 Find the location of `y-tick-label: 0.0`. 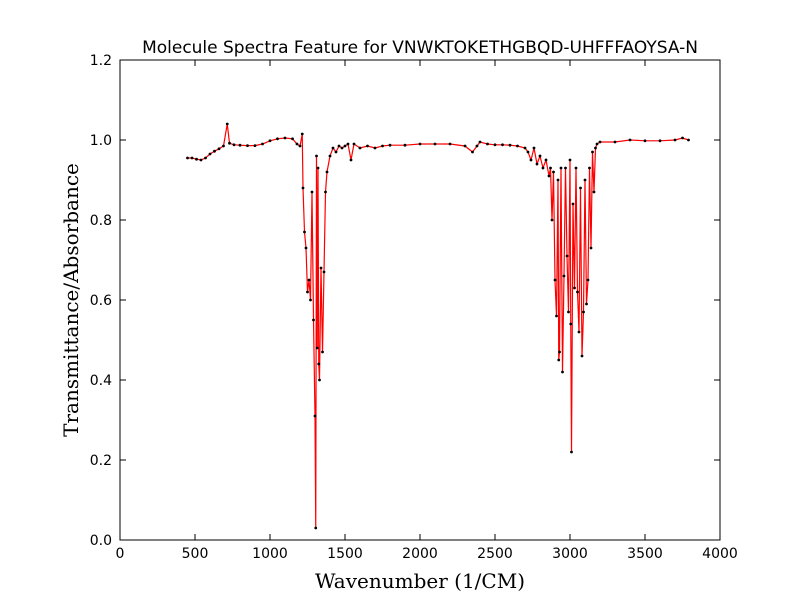

y-tick-label: 0.0 is located at coordinates (101, 541).